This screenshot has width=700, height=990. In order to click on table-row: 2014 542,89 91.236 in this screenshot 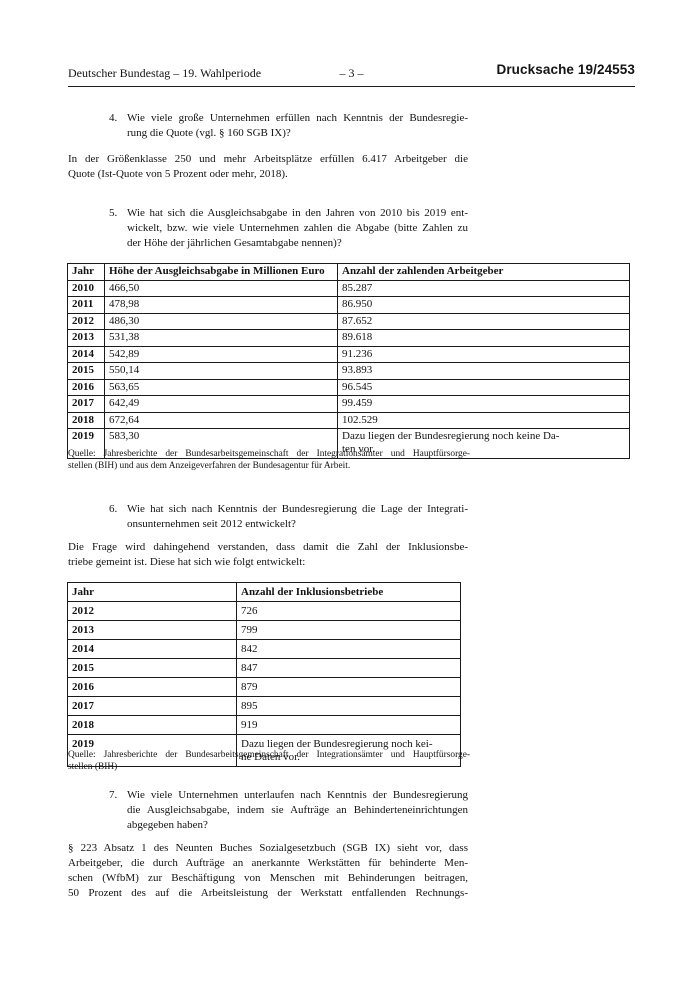, I will do `click(348, 354)`.